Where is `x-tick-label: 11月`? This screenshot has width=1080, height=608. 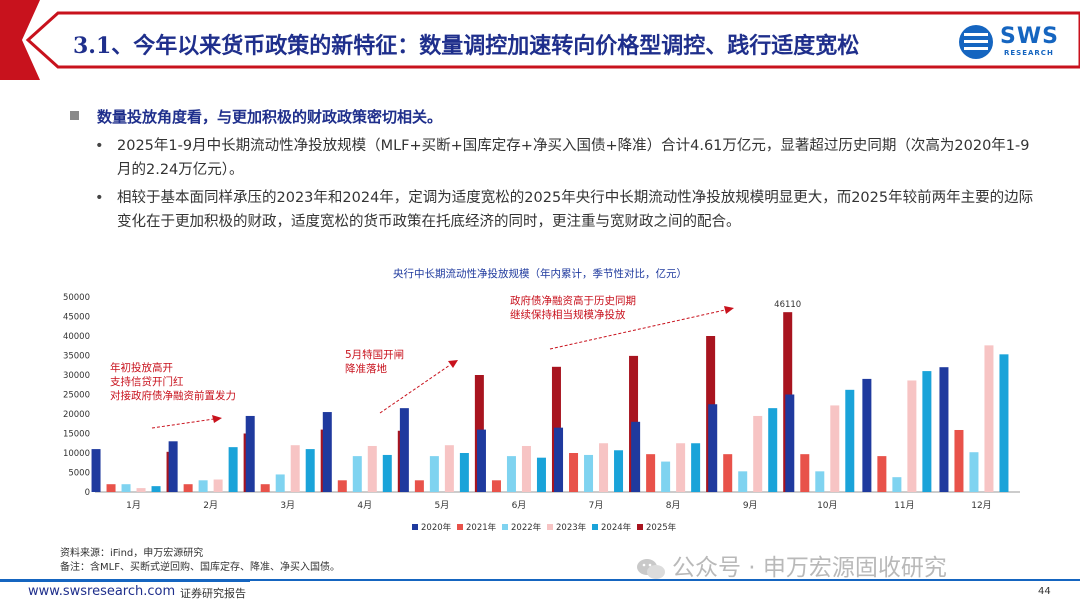 x-tick-label: 11月 is located at coordinates (904, 505).